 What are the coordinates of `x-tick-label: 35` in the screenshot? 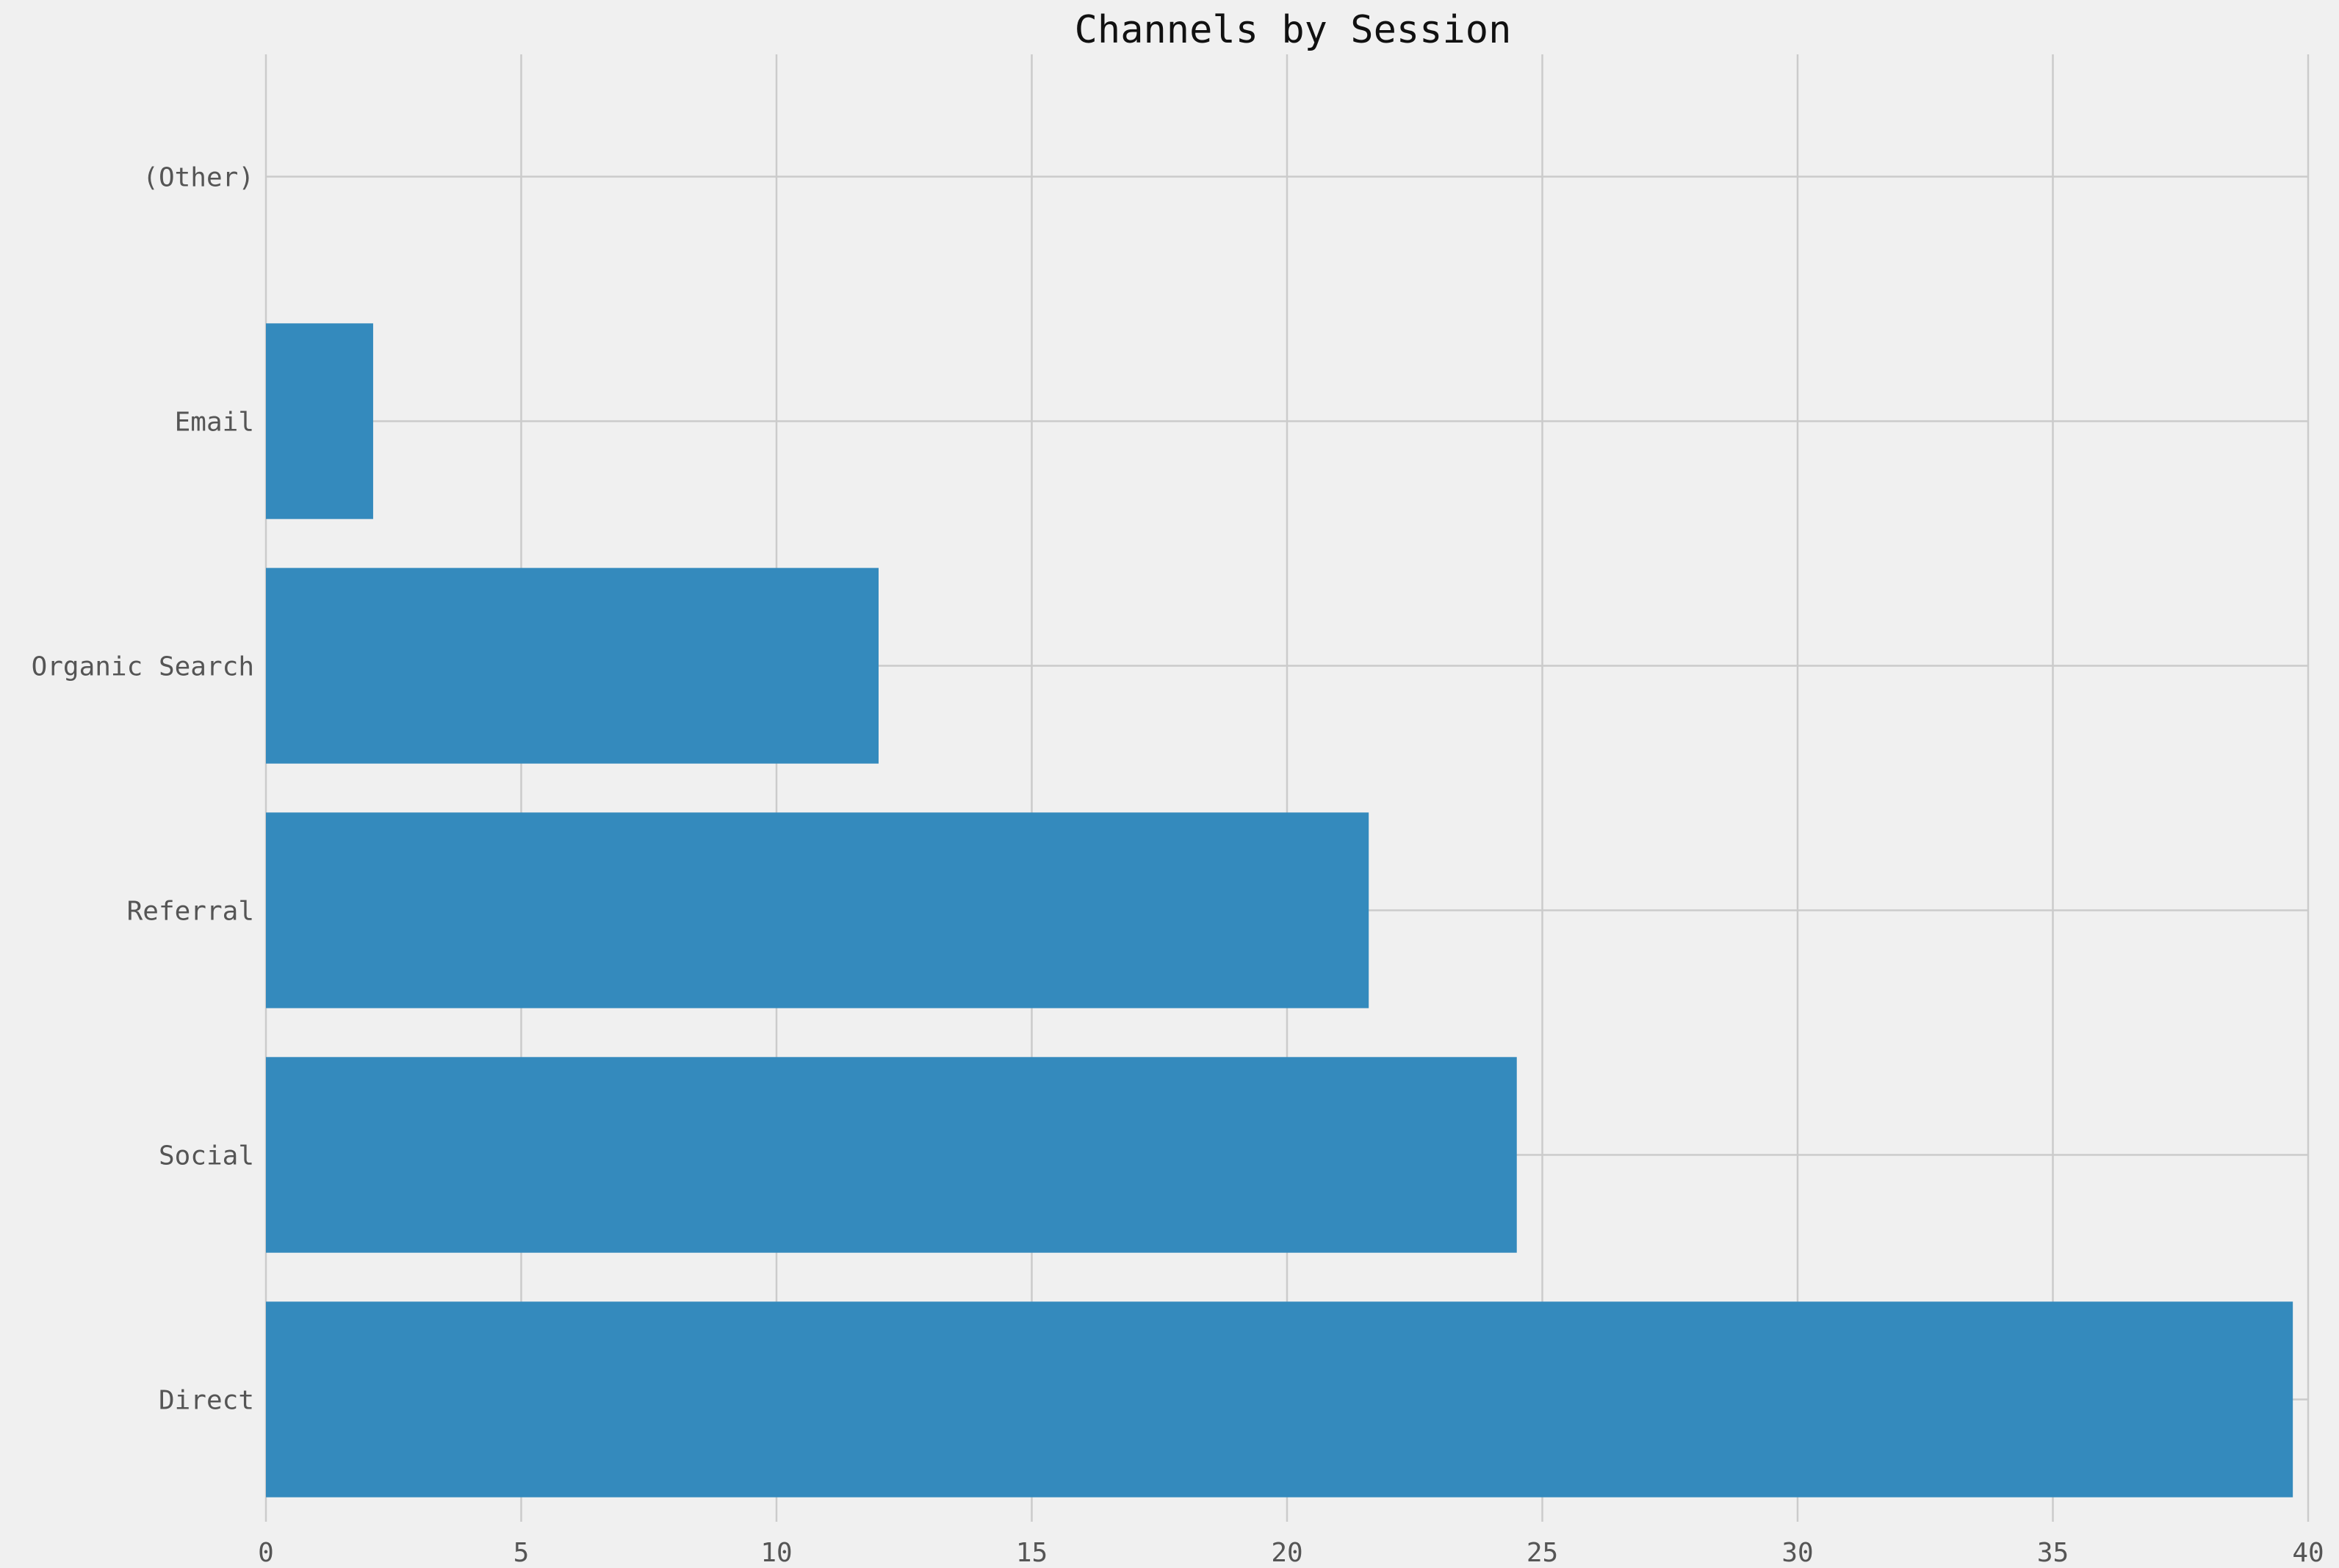 It's located at (2053, 1553).